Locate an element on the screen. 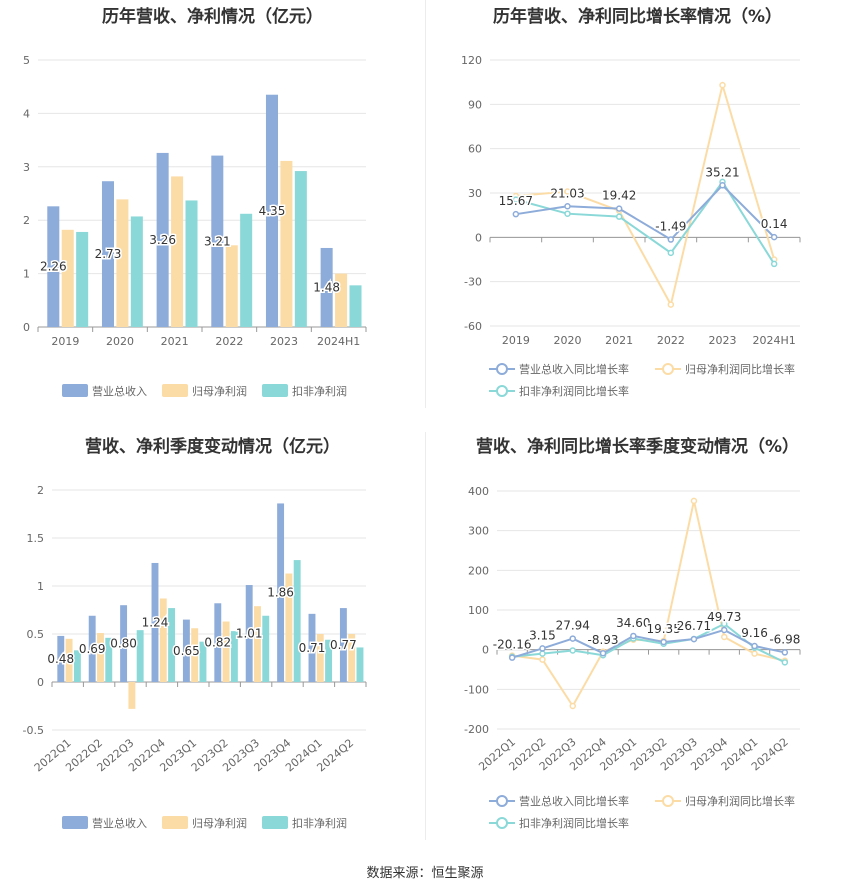 This screenshot has height=891, width=850. y-tick-label: 300 is located at coordinates (478, 531).